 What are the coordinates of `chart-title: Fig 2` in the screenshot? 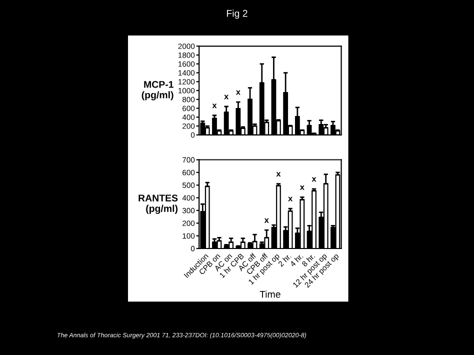 It's located at (237, 14).